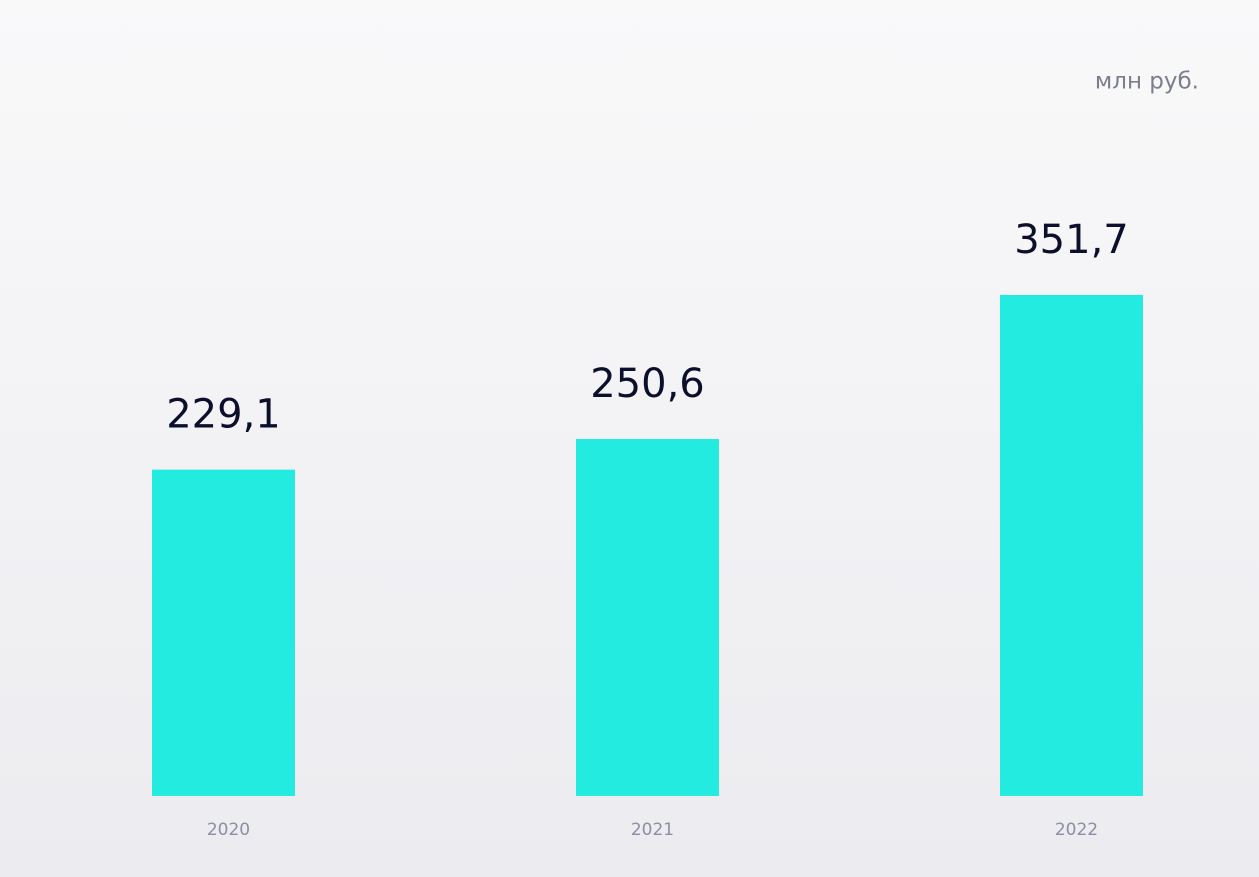 This screenshot has width=1259, height=877. What do you see at coordinates (647, 384) in the screenshot?
I see `value-label: 250,6` at bounding box center [647, 384].